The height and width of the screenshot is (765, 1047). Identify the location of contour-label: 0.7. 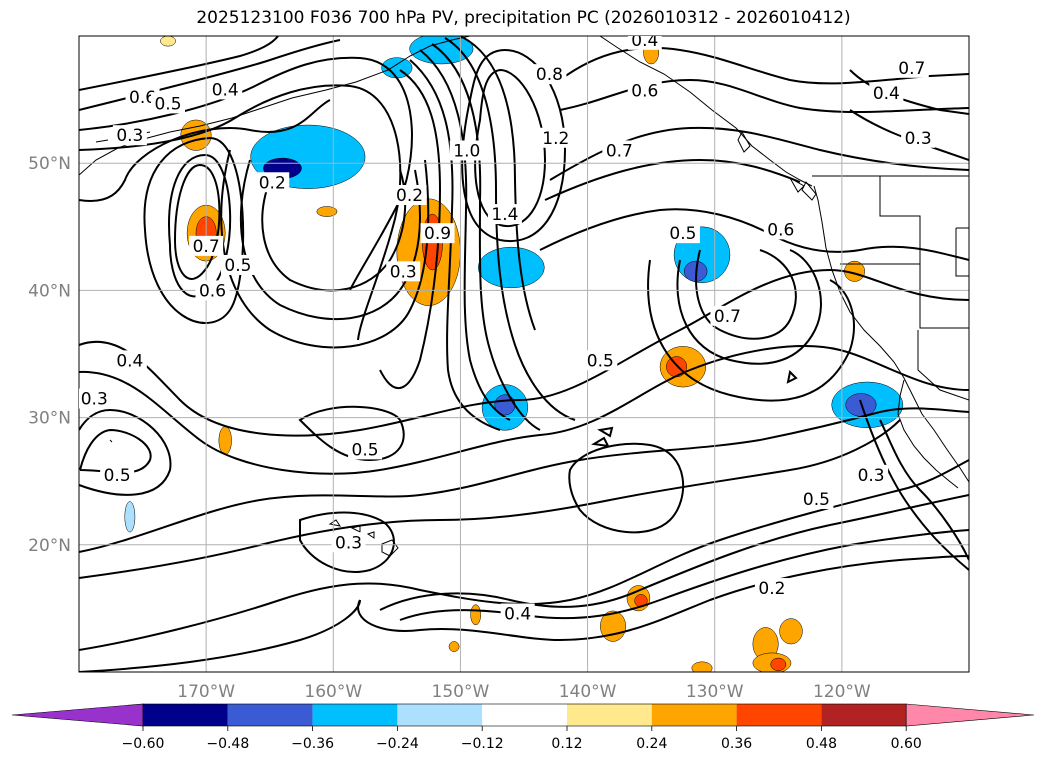
(911, 69).